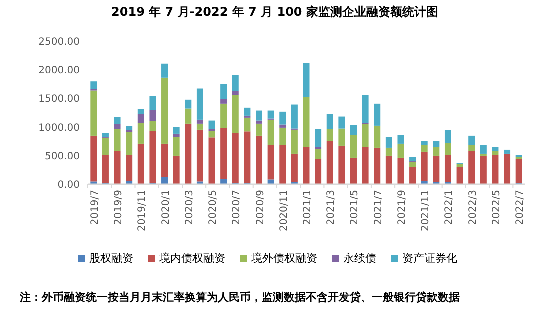  I want to click on x-tick-label: 2021/9, so click(402, 208).